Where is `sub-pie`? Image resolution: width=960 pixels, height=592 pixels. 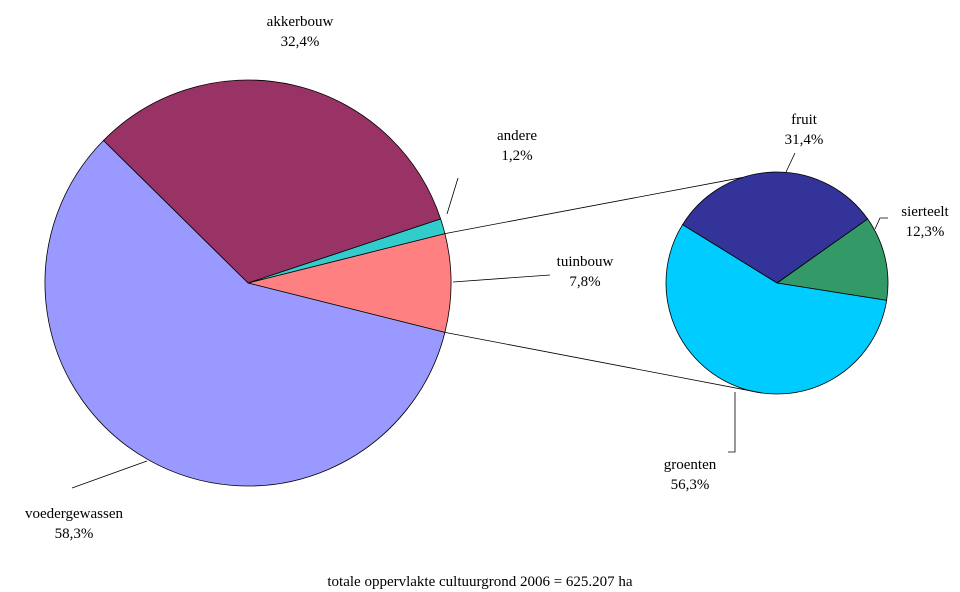
sub-pie is located at coordinates (777, 283).